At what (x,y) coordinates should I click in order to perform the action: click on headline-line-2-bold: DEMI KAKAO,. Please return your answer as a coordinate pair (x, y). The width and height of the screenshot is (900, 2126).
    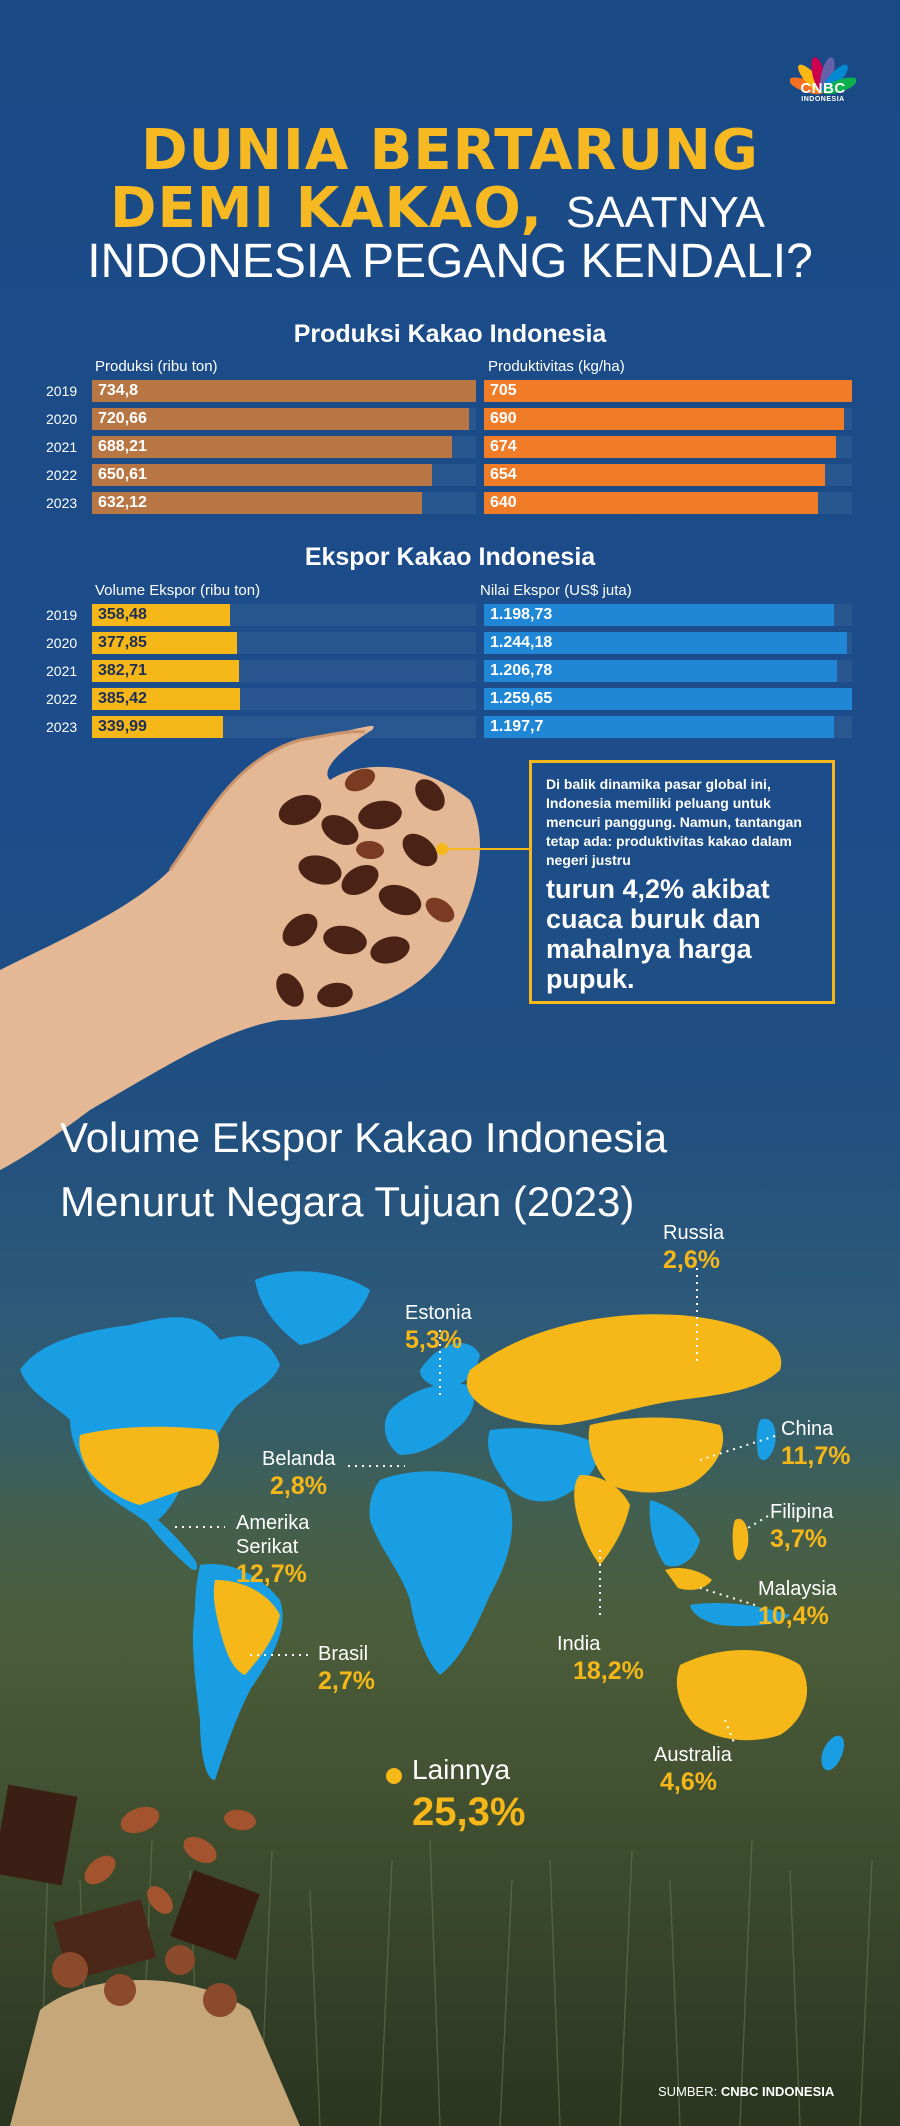
    Looking at the image, I should click on (326, 208).